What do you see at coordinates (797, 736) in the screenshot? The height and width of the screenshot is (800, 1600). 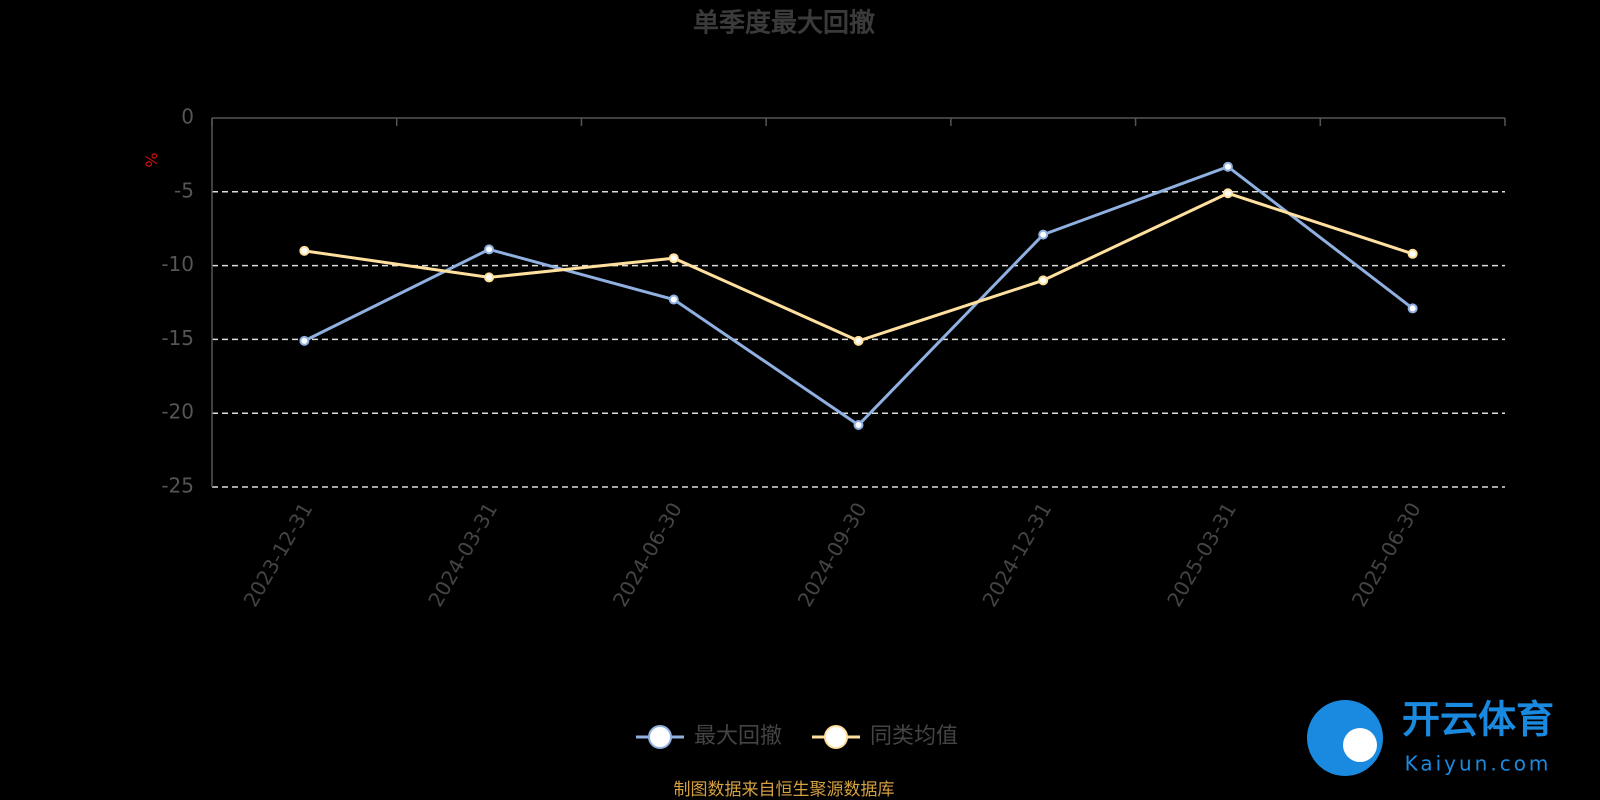 I see `legend: 最大回撤 同类均值` at bounding box center [797, 736].